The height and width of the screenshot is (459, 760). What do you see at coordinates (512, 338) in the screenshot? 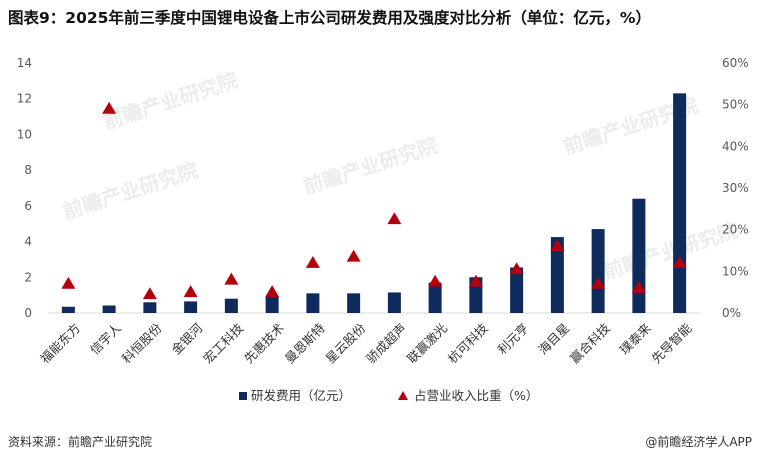
I see `x-tick-label: 利元亨` at bounding box center [512, 338].